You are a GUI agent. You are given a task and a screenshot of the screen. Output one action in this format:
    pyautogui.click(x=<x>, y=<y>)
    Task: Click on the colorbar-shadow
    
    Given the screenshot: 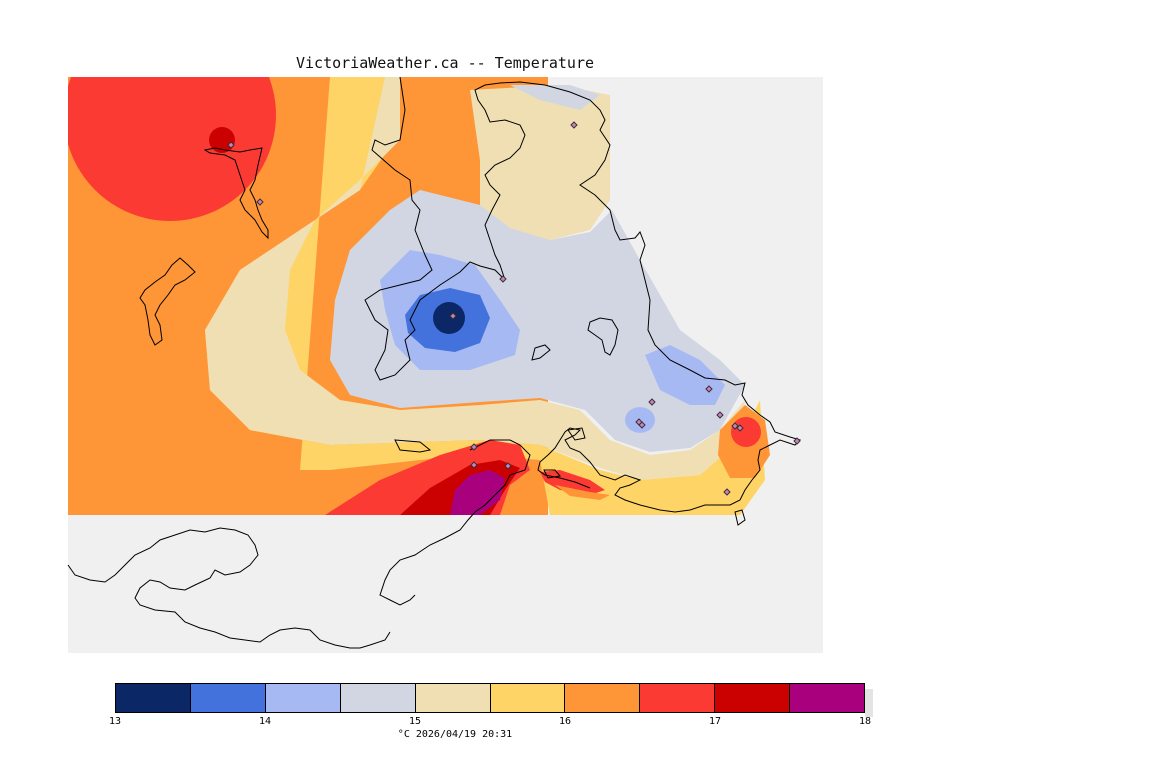 What is the action you would take?
    pyautogui.click(x=869, y=703)
    